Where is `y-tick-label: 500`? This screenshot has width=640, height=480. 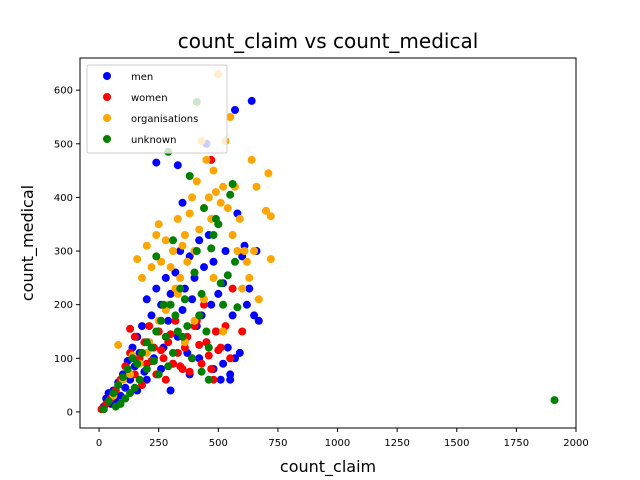
y-tick-label: 500 is located at coordinates (63, 144).